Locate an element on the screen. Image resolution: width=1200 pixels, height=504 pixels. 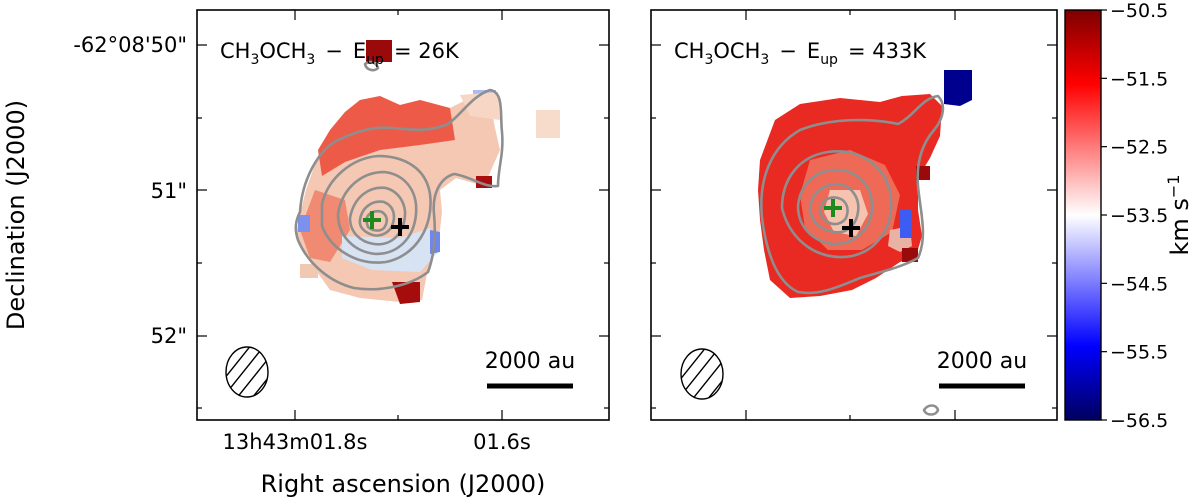
colorbar-tick-label: −50.5 is located at coordinates (1139, 11).